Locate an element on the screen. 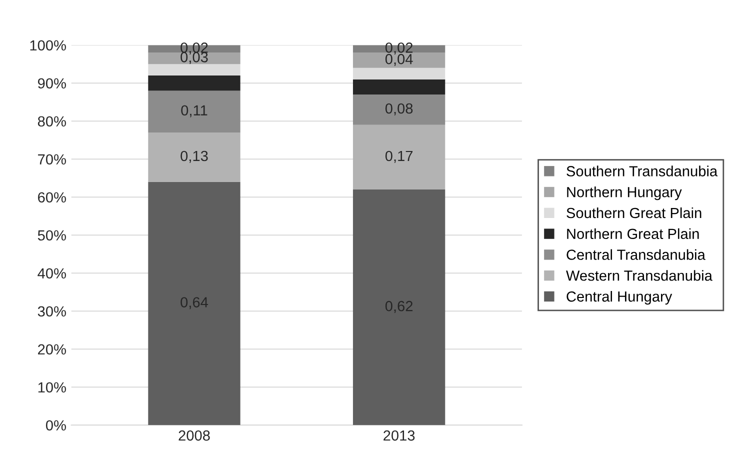 This screenshot has width=751, height=475. legend-label: Northern Great Plain is located at coordinates (633, 234).